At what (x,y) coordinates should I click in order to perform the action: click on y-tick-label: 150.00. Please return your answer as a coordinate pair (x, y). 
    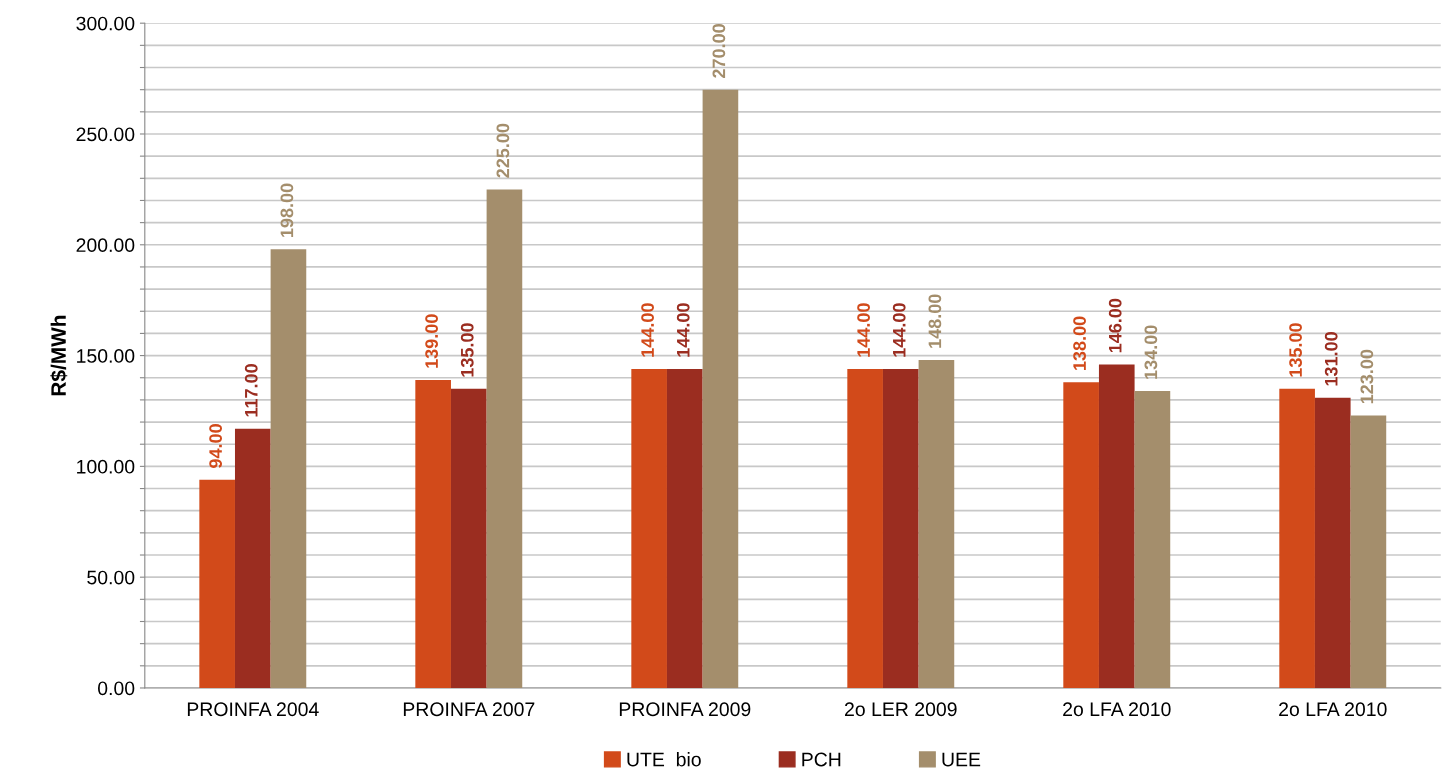
    Looking at the image, I should click on (106, 356).